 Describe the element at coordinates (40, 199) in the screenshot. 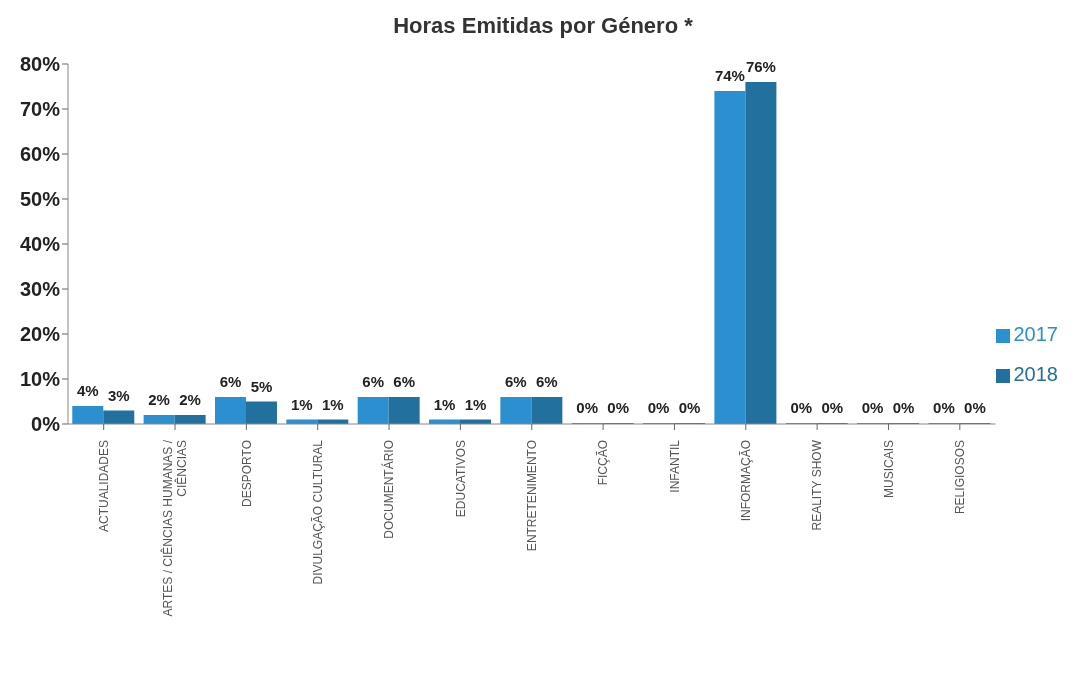

I see `y-tick-label: 50%` at that location.